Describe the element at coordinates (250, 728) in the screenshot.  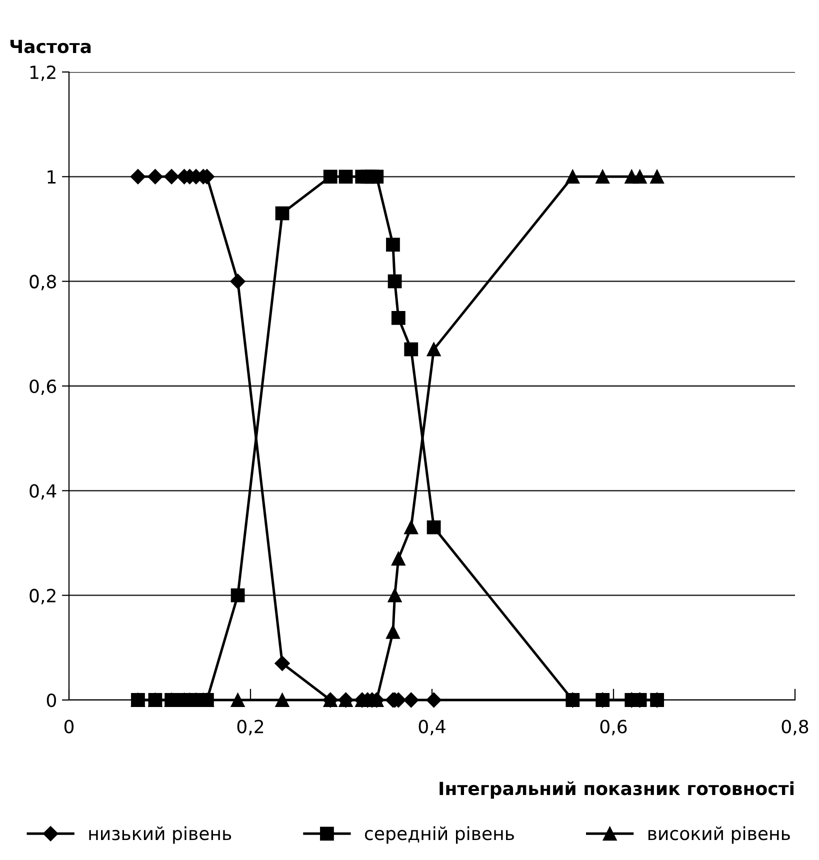
I see `x-tick-label: 0,2` at that location.